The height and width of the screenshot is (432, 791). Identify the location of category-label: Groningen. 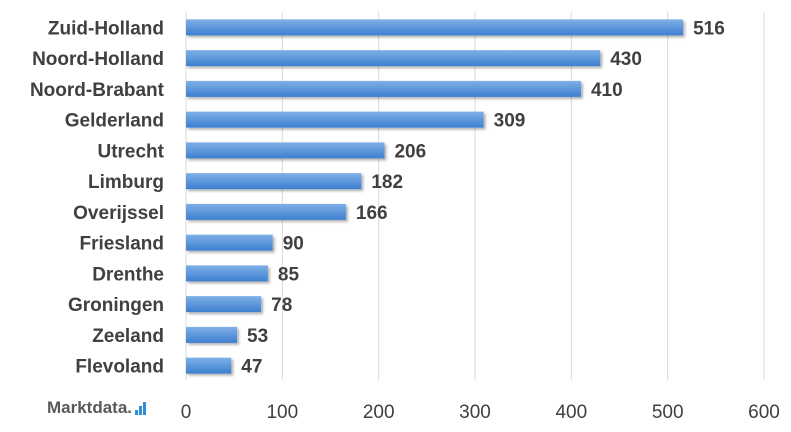
(116, 305).